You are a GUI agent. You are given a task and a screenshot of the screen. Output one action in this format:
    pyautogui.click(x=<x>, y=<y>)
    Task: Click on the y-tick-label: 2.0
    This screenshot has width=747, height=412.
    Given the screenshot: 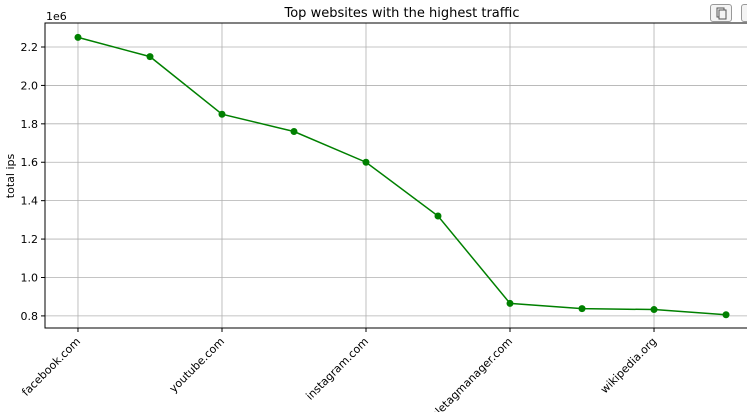 What is the action you would take?
    pyautogui.click(x=30, y=85)
    